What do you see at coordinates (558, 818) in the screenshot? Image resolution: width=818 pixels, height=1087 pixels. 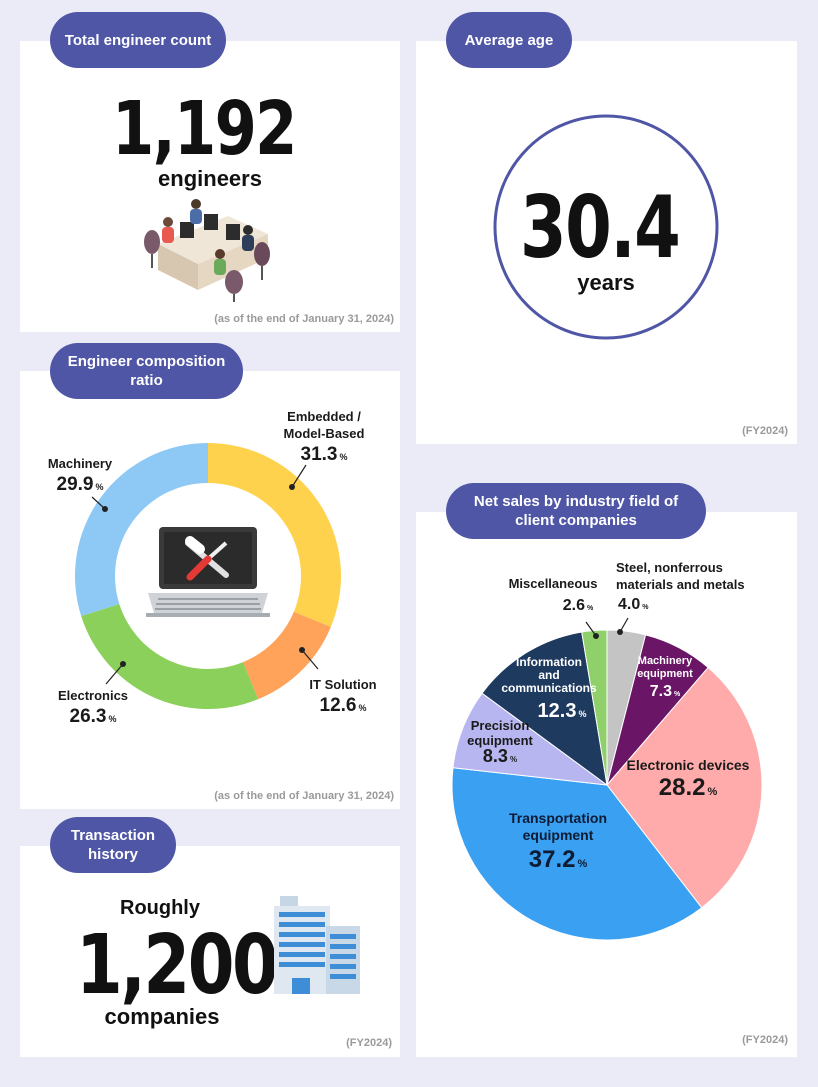 I see `pie-transportation-equipment-category-text: Transportation` at bounding box center [558, 818].